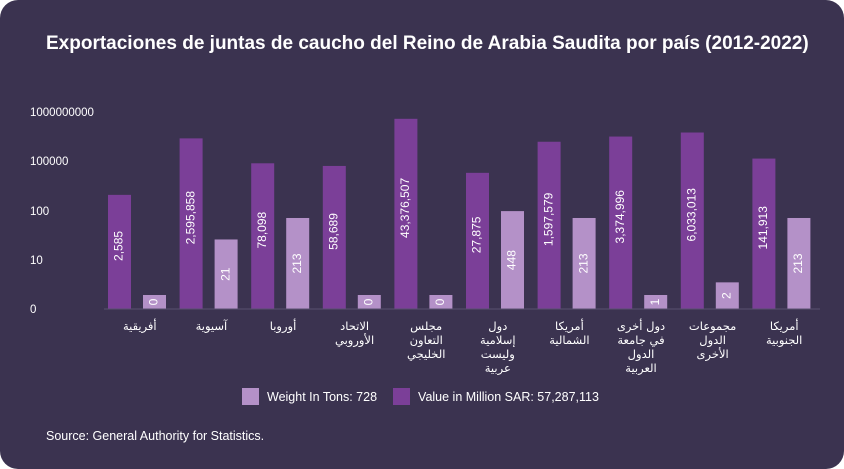  I want to click on x-category-label: في جامعة, so click(640, 340).